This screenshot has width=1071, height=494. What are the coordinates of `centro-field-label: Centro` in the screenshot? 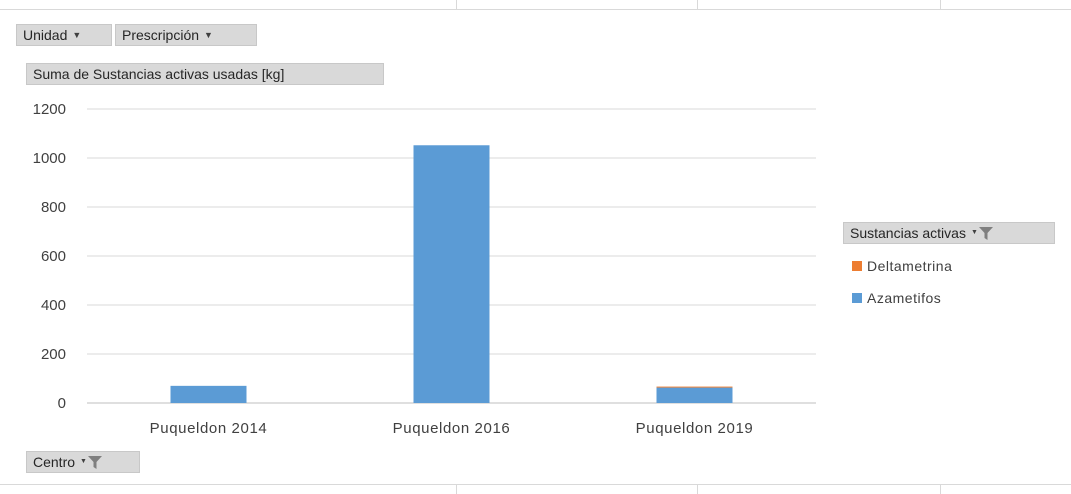 It's located at (54, 462).